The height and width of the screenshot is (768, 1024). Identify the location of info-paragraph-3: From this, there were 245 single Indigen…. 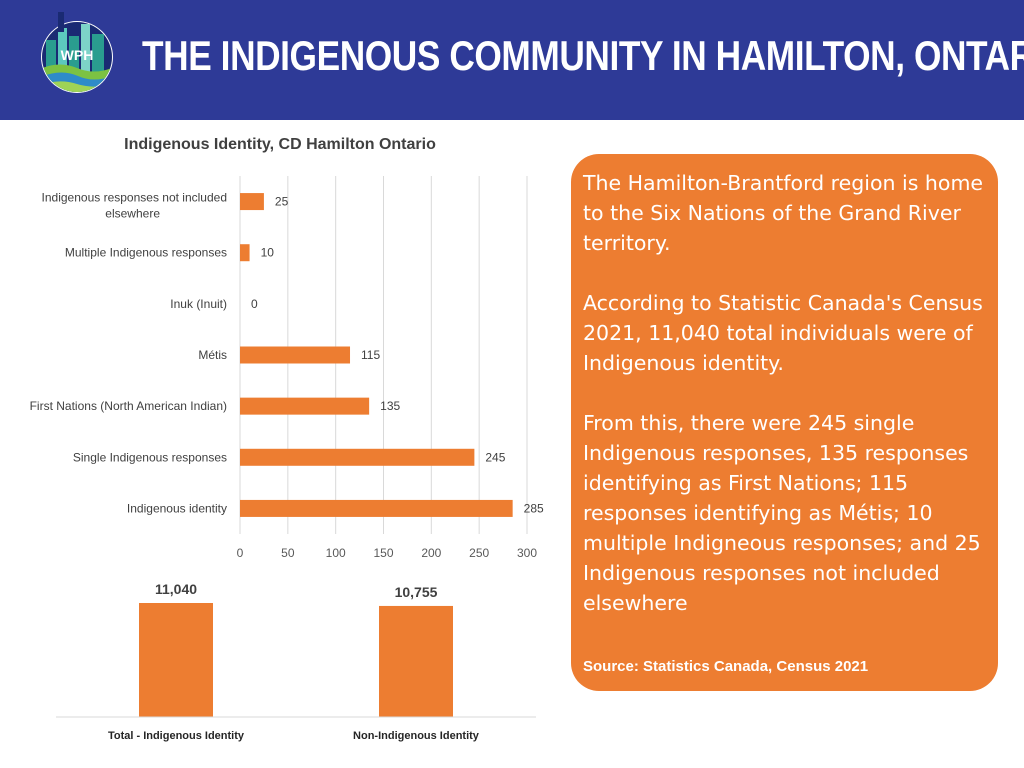
(782, 513).